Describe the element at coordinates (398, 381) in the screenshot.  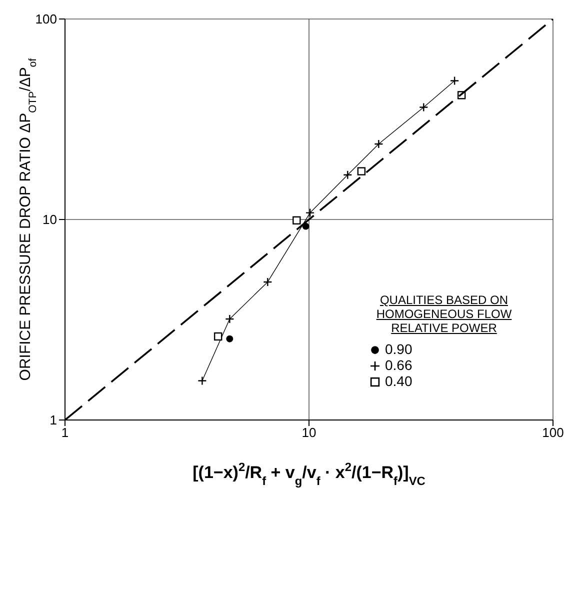
I see `legend-label: 0.40` at that location.